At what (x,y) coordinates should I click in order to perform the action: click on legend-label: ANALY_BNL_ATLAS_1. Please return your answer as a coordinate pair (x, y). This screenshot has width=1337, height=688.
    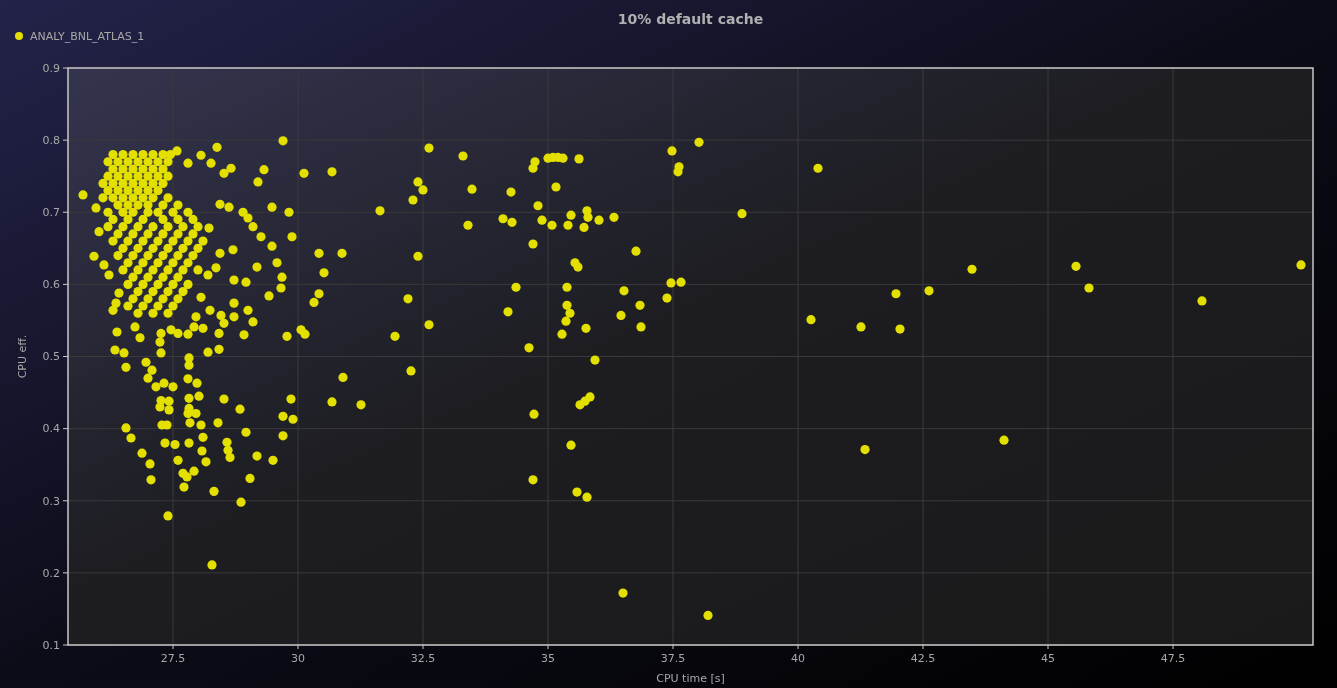
    Looking at the image, I should click on (87, 36).